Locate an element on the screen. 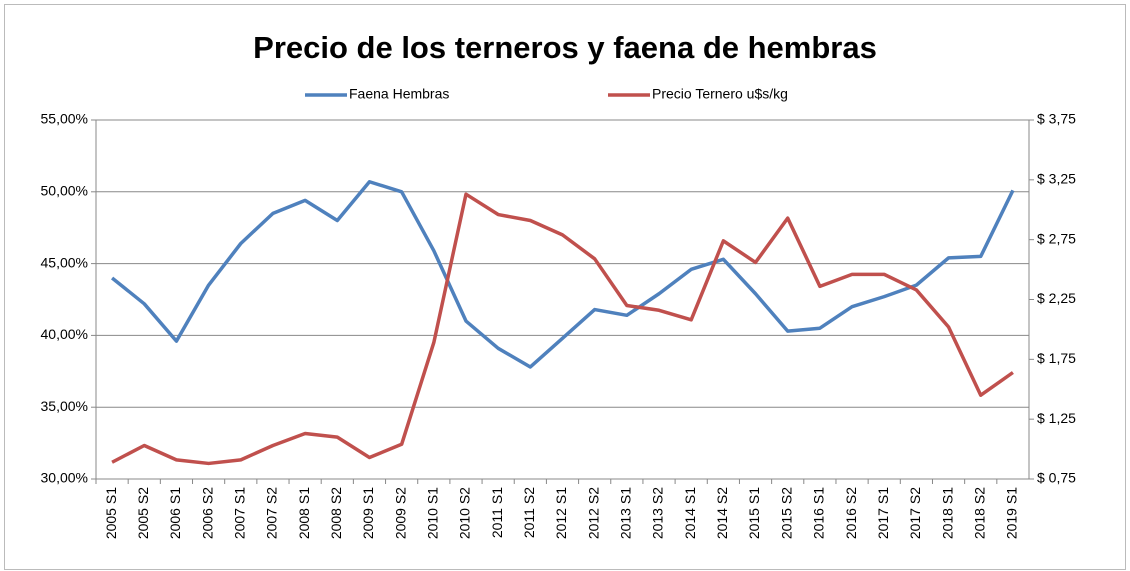  legend-label: Faena Hembras is located at coordinates (399, 94).